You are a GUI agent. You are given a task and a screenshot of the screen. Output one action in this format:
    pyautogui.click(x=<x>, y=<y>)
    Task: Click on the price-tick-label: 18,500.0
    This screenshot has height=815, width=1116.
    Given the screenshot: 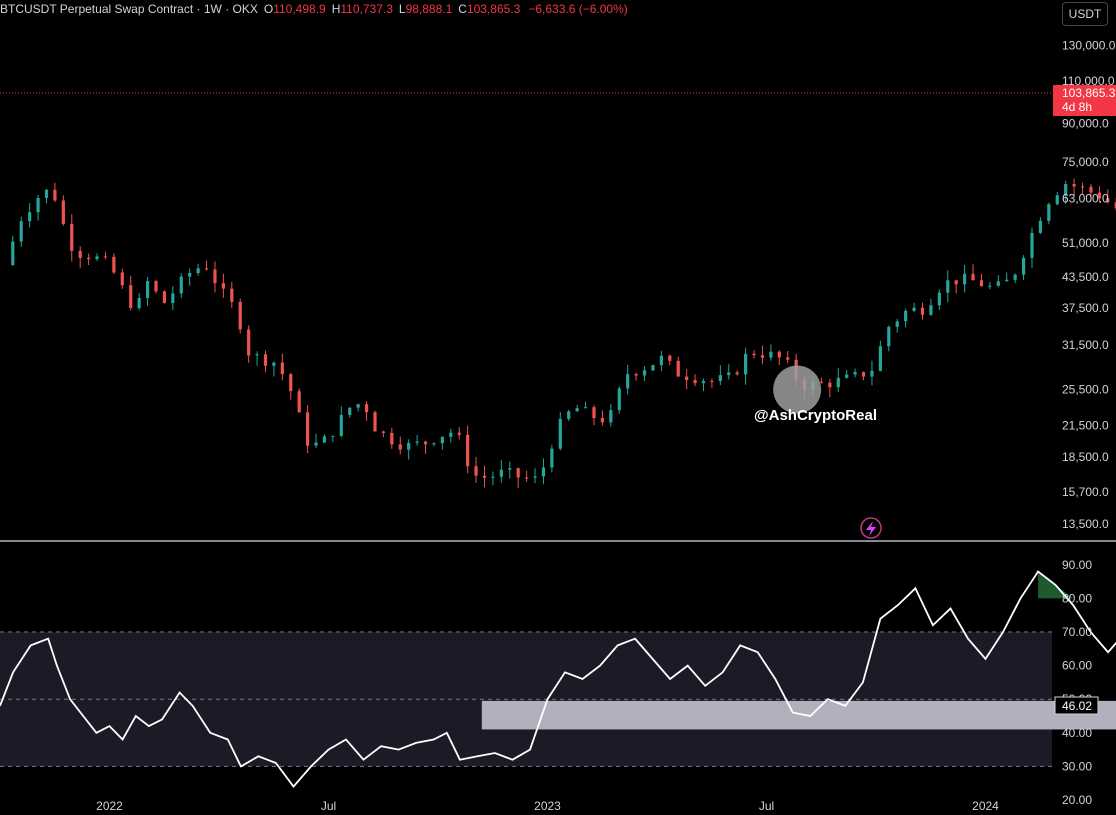 What is the action you would take?
    pyautogui.click(x=1085, y=457)
    